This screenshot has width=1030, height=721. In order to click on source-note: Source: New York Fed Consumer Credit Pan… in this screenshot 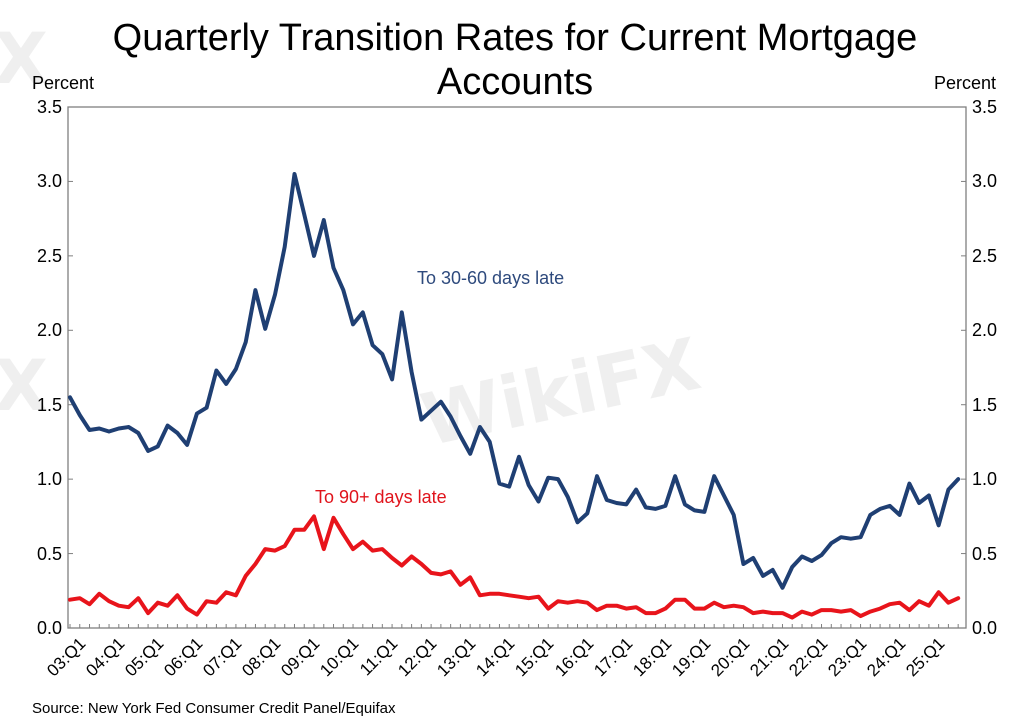, I will do `click(214, 708)`.